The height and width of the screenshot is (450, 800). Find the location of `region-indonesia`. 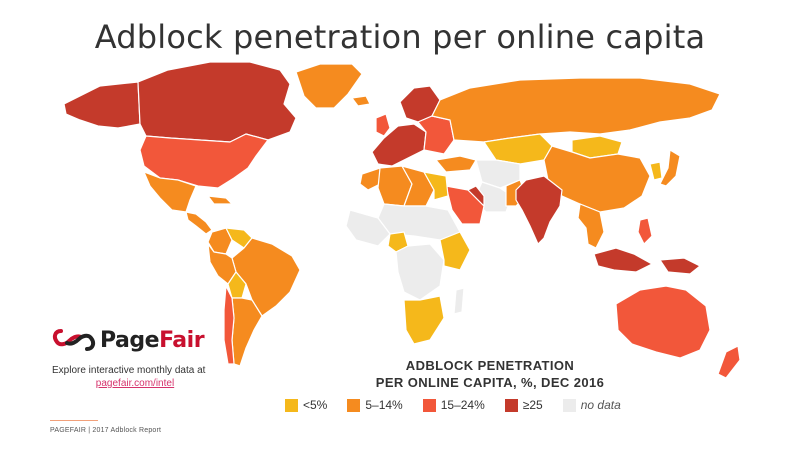

region-indonesia is located at coordinates (623, 260).